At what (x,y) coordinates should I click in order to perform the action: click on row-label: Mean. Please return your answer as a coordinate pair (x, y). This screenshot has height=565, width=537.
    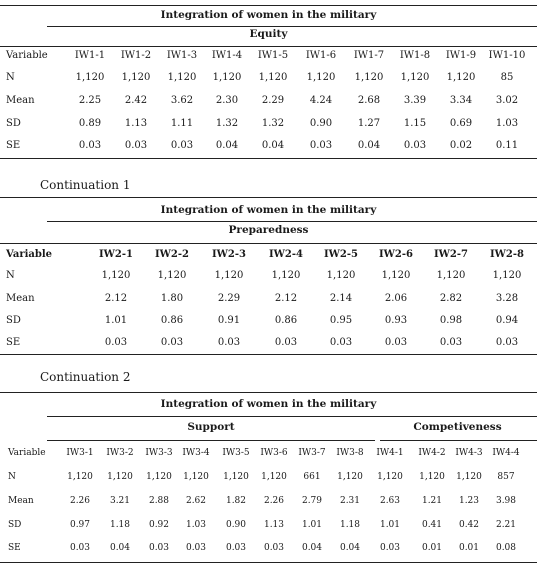
    Looking at the image, I should click on (21, 501).